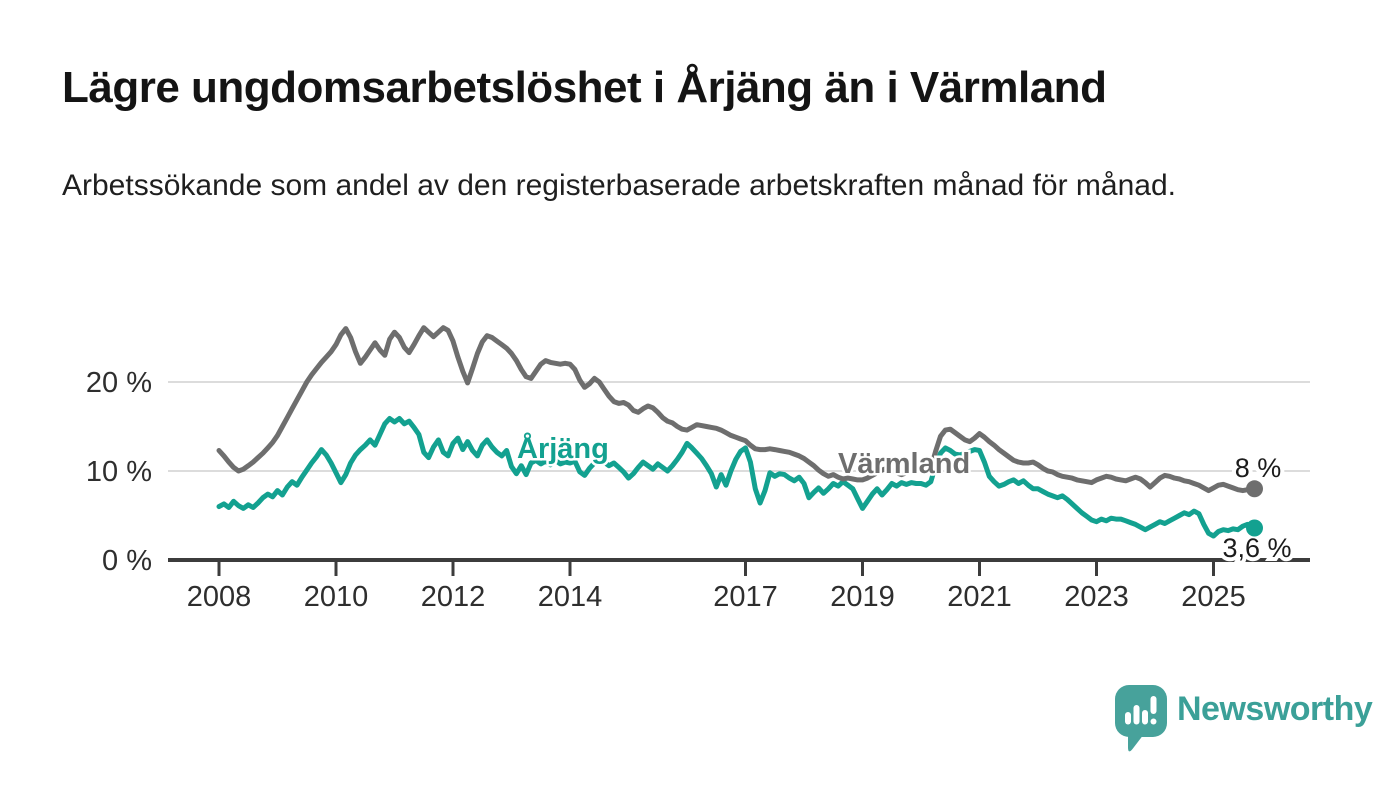 The width and height of the screenshot is (1400, 794). Describe the element at coordinates (570, 597) in the screenshot. I see `x-tick-label: 2014` at that location.